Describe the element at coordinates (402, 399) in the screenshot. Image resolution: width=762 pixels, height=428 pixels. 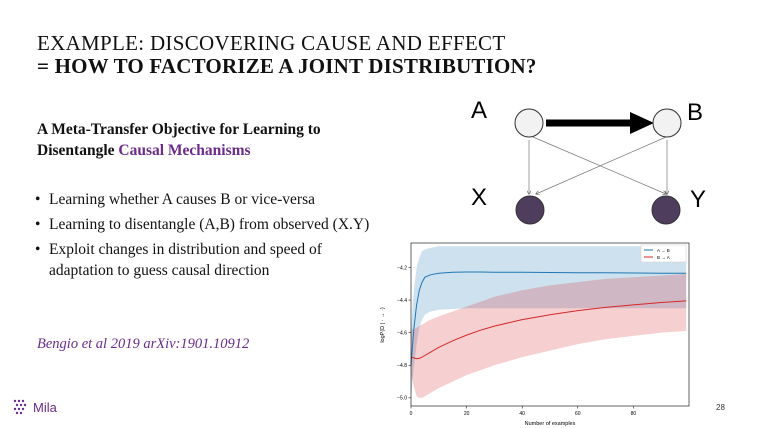
I see `y-tick-label: −5.0` at that location.